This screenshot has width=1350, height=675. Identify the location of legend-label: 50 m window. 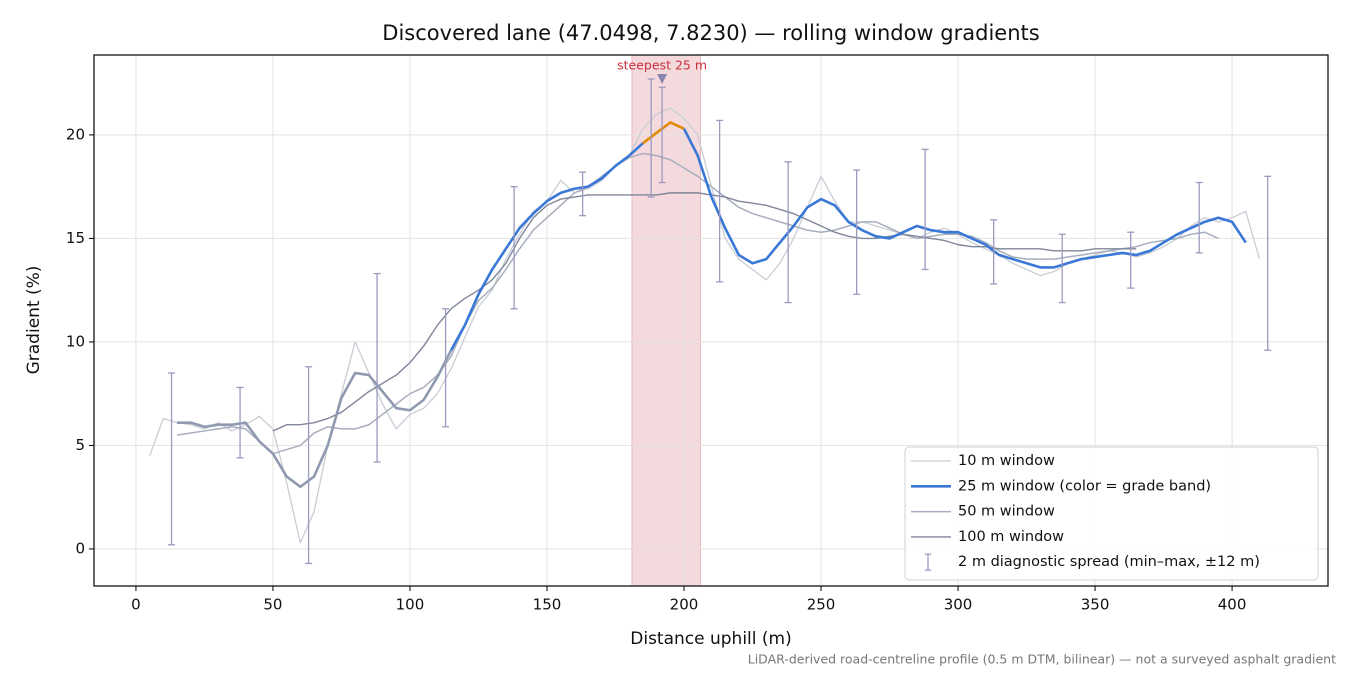
(1006, 512).